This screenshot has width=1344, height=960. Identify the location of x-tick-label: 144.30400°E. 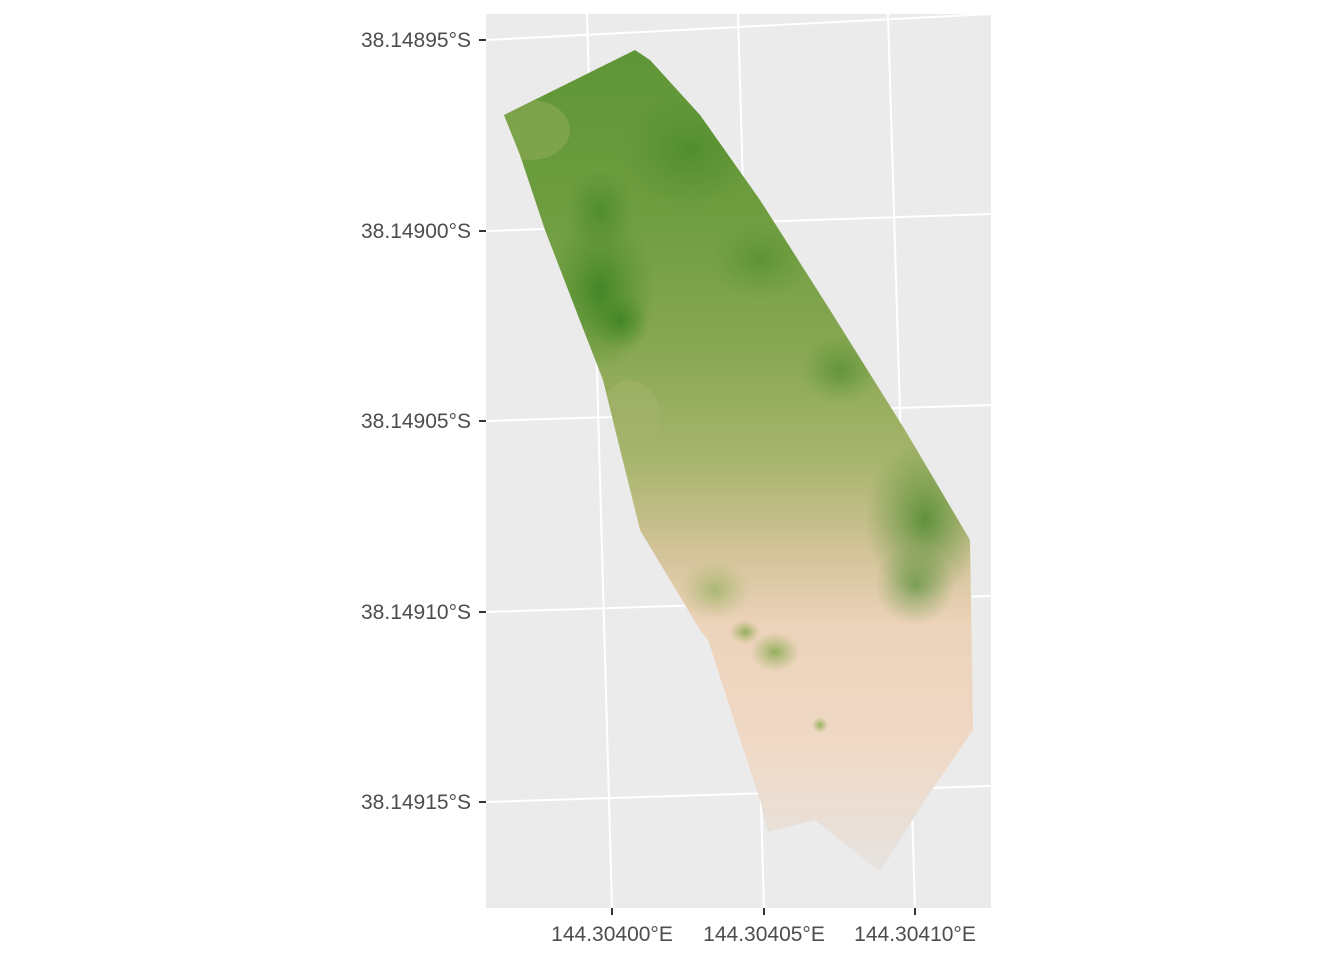
(612, 934).